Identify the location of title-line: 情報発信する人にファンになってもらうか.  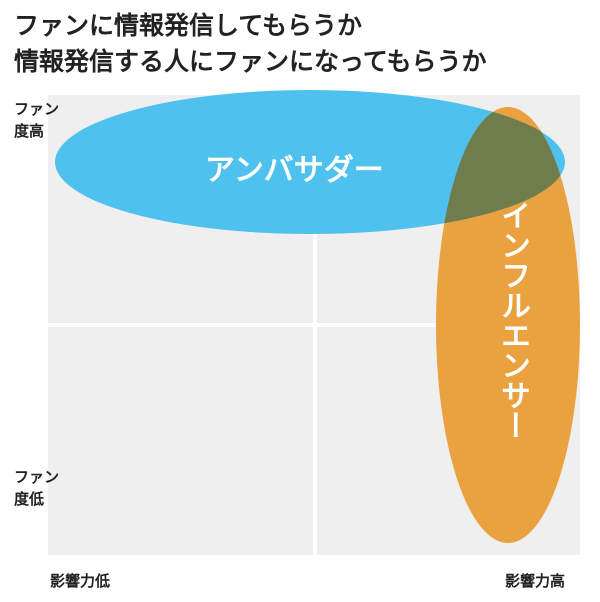
(250, 61).